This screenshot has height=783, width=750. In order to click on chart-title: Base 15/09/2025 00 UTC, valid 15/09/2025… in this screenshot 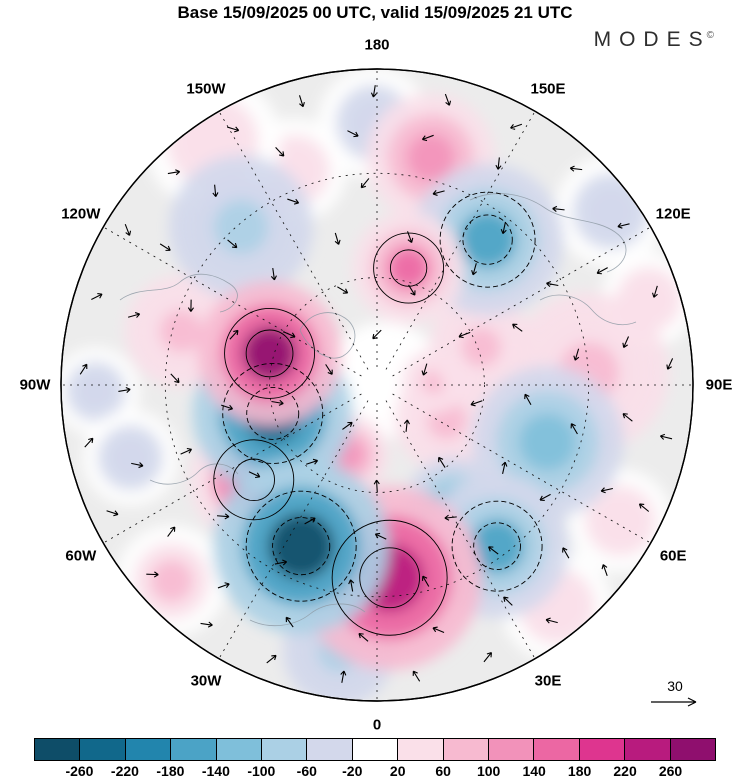, I will do `click(375, 12)`.